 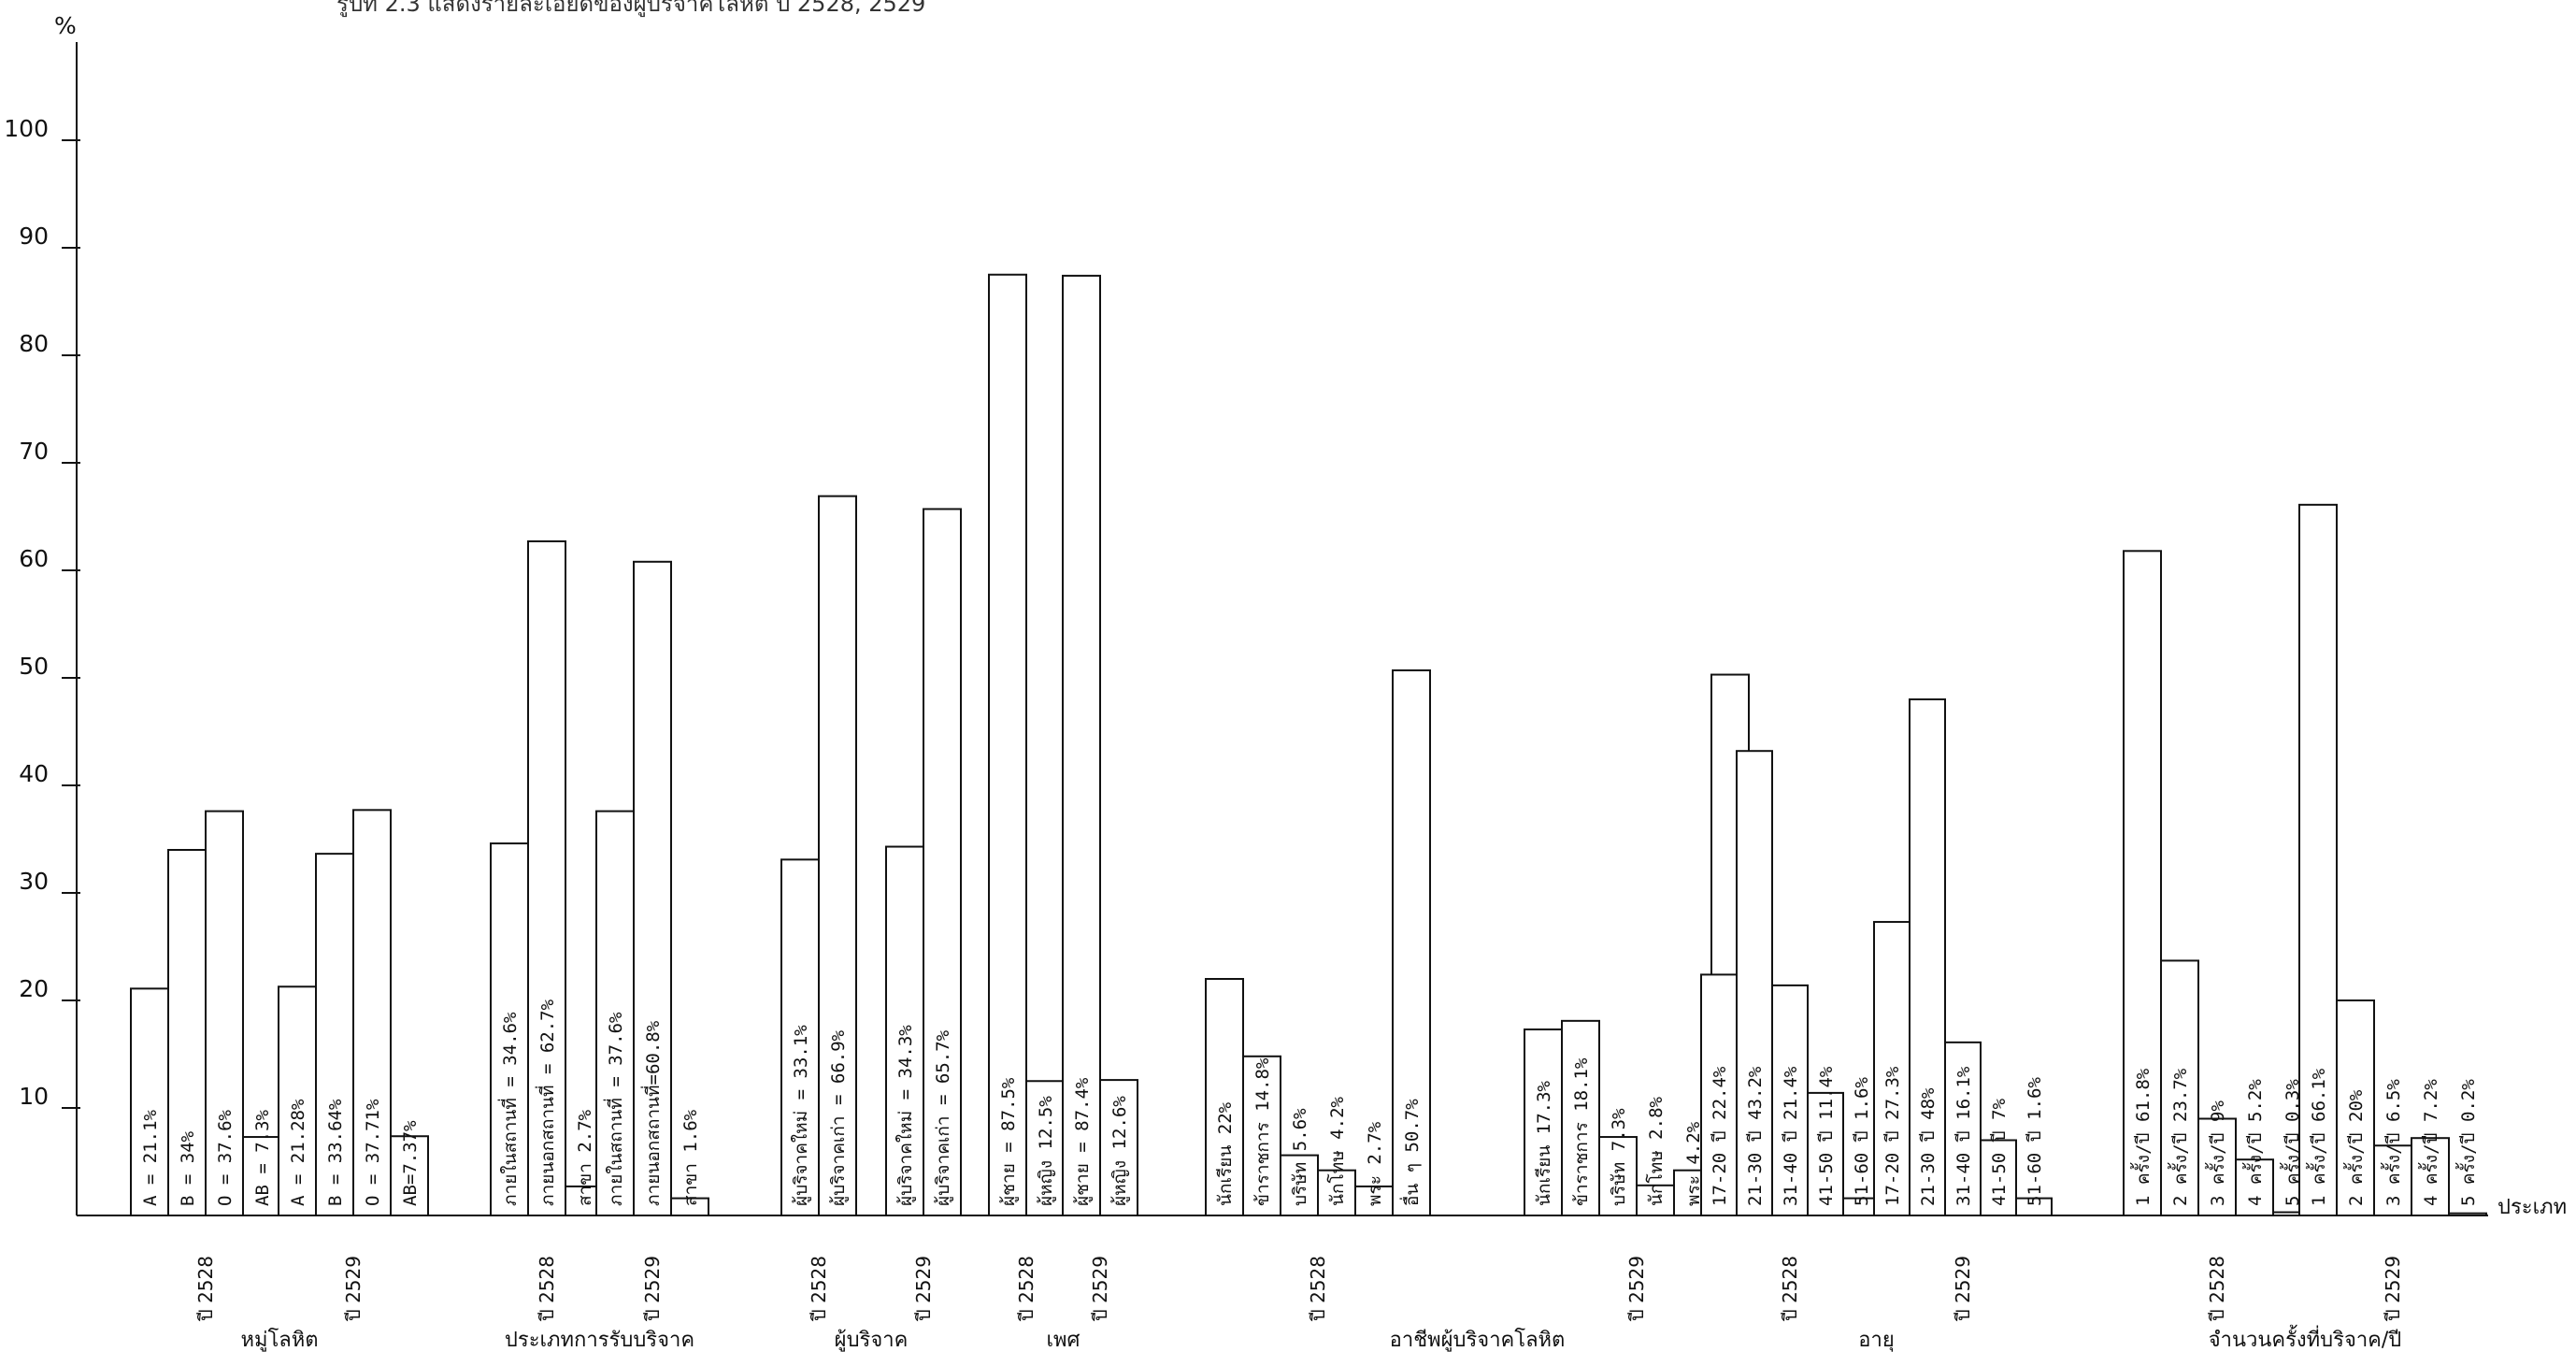 What do you see at coordinates (2216, 1153) in the screenshot?
I see `bar-data-label: 3 ครั้ง/ปี 9%` at bounding box center [2216, 1153].